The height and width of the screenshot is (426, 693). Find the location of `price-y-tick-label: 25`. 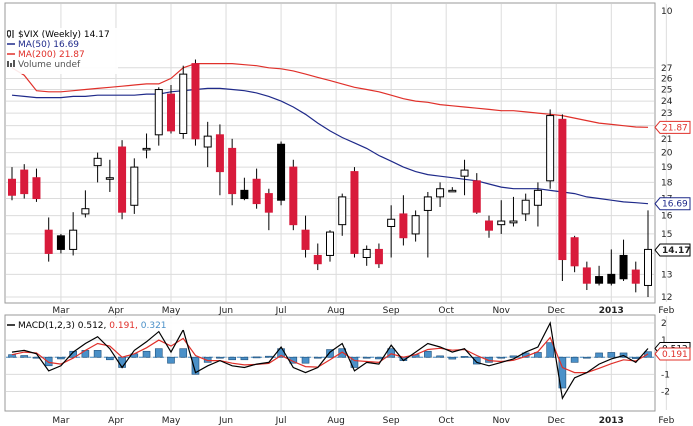

price-y-tick-label: 25 is located at coordinates (666, 91).